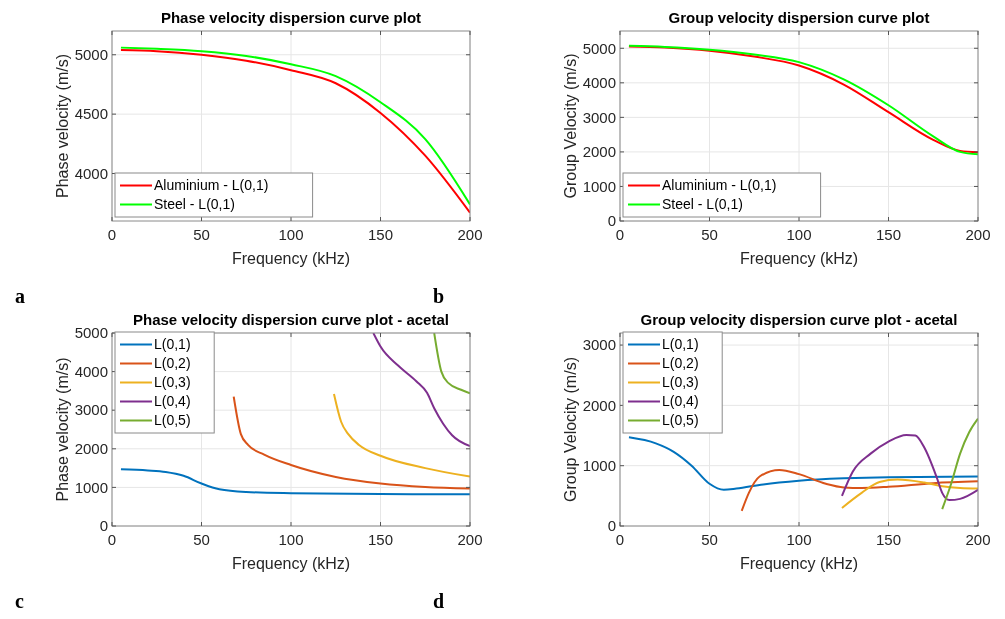 Image resolution: width=1005 pixels, height=619 pixels. Describe the element at coordinates (799, 319) in the screenshot. I see `chart-title: Group velocity dispersion curve plot - acetal` at that location.